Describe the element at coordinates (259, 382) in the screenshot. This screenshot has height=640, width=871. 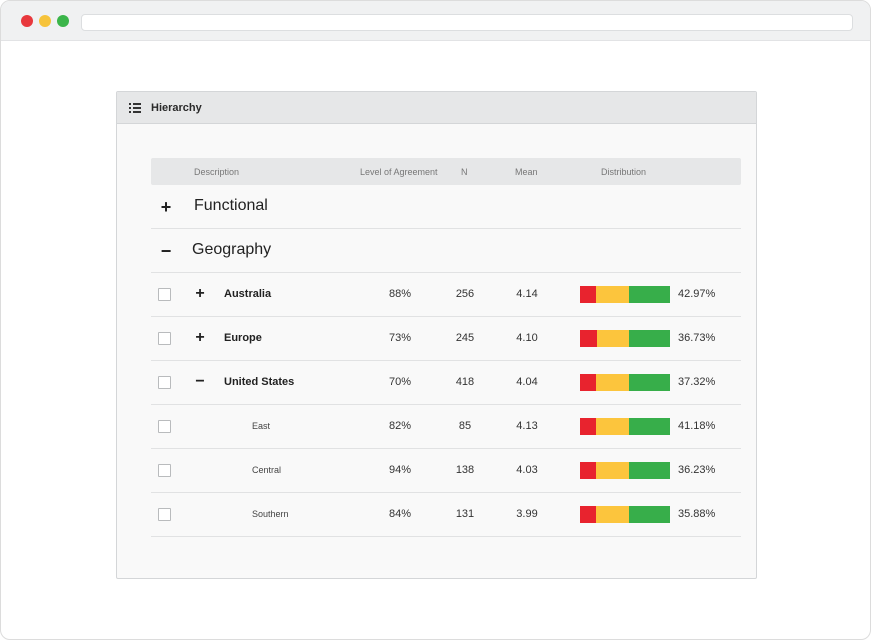
I see `row-label: United States` at that location.